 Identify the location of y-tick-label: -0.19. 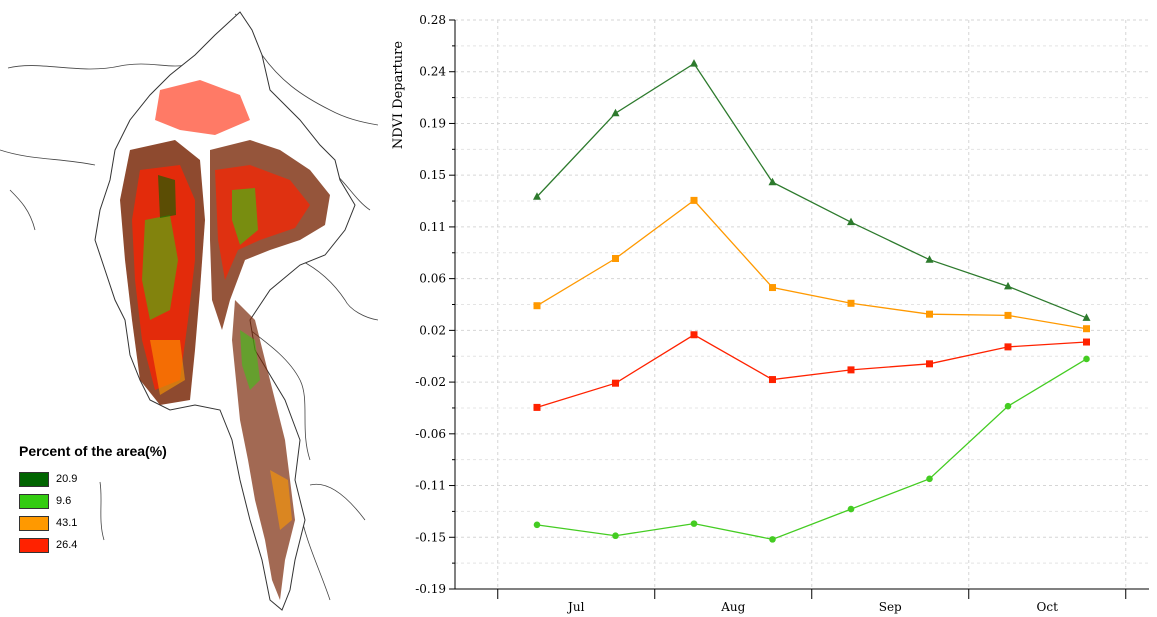
(430, 589).